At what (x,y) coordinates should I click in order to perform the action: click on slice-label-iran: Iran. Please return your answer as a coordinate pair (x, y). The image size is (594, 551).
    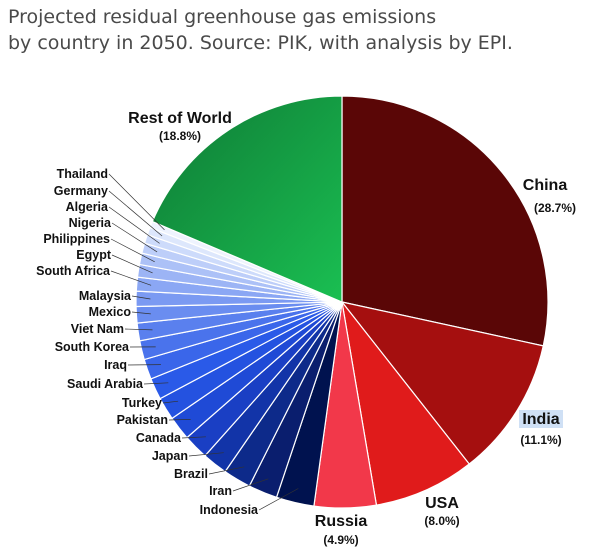
    Looking at the image, I should click on (220, 491).